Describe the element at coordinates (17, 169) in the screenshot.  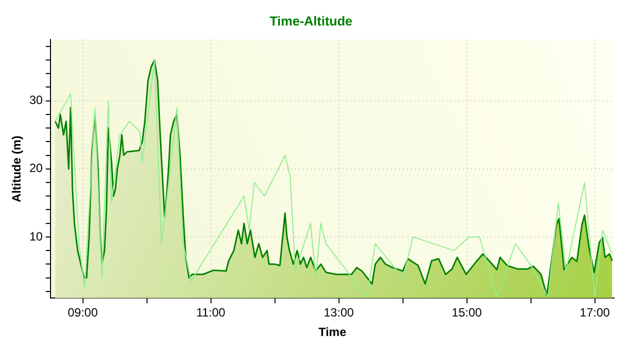
I see `y-axis-title: Altitude (m)` at that location.